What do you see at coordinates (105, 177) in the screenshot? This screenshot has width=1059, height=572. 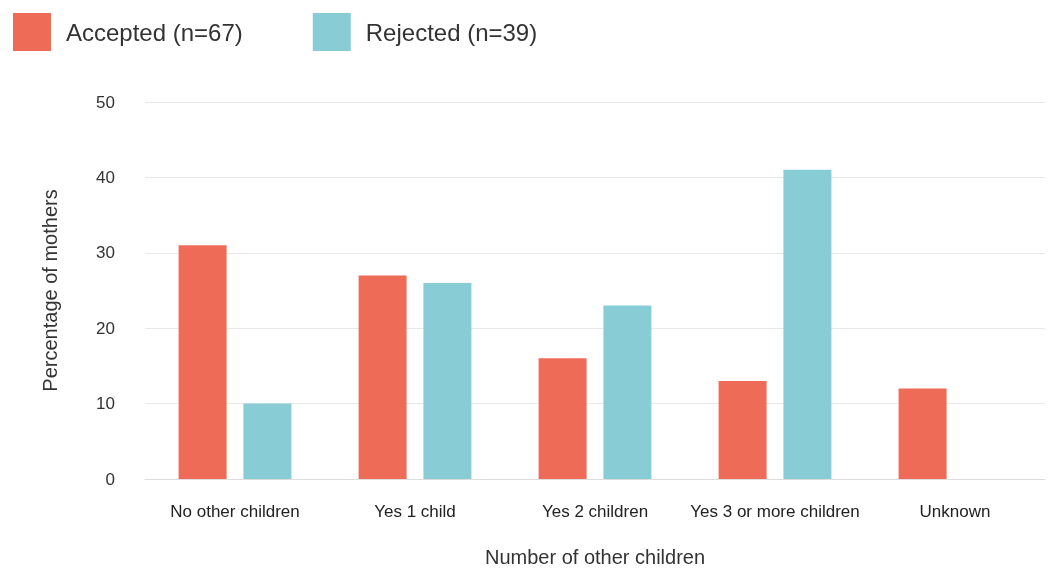 I see `y-tick-label: 40` at bounding box center [105, 177].